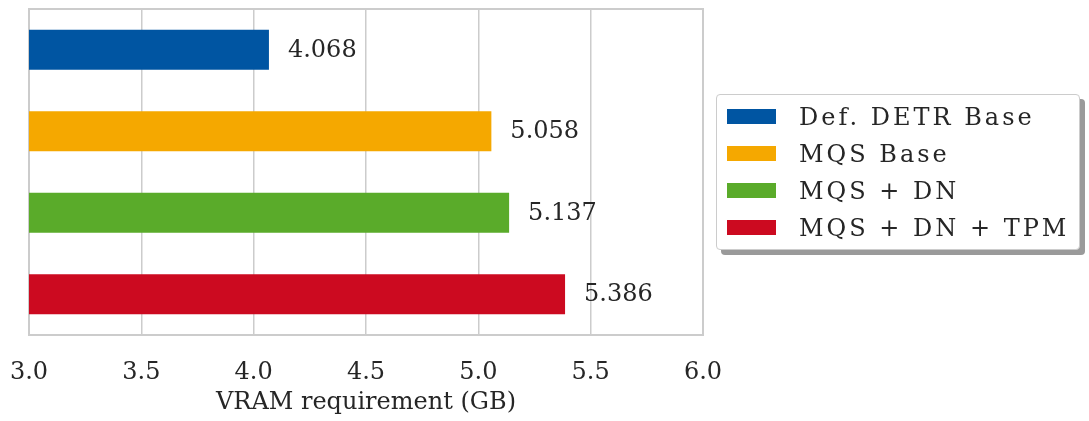 The width and height of the screenshot is (1089, 421). Describe the element at coordinates (322, 48) in the screenshot. I see `data-label: 4.068` at that location.